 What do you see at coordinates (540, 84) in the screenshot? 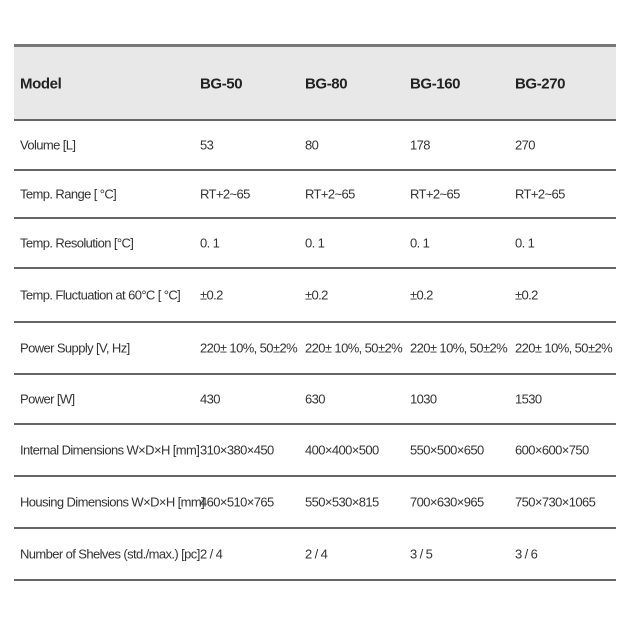
I see `header-cell: BG-270` at bounding box center [540, 84].